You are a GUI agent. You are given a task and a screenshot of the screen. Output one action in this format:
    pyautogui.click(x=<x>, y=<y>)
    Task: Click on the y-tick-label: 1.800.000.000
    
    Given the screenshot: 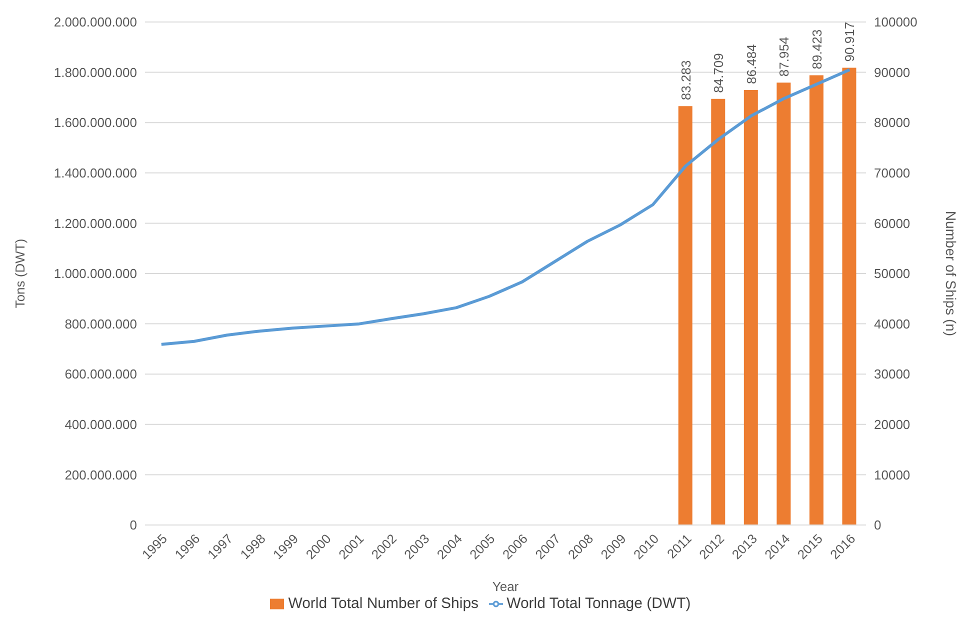 What is the action you would take?
    pyautogui.click(x=95, y=72)
    